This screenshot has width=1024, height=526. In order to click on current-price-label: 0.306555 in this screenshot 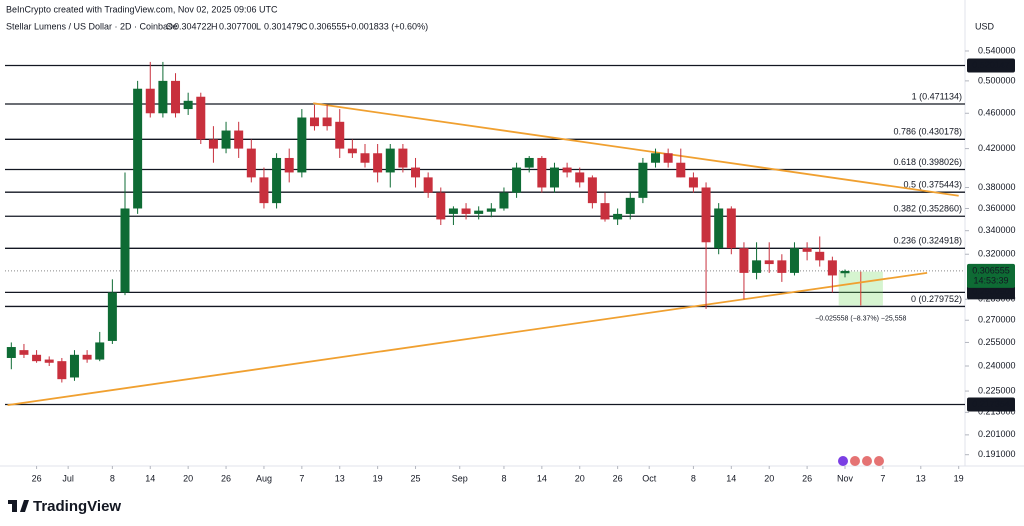, I will do `click(991, 270)`.